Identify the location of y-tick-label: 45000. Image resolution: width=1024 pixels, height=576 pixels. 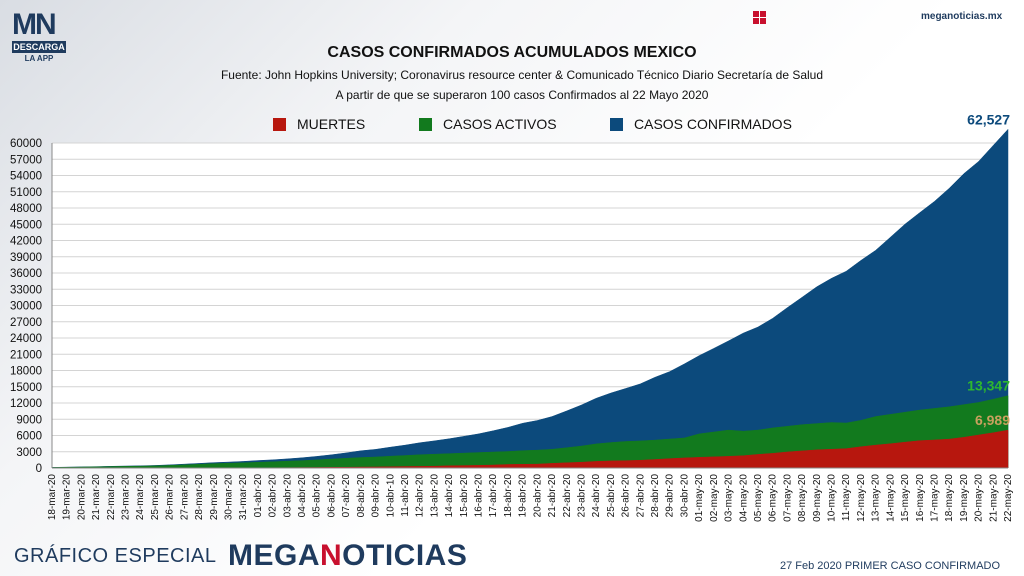
(26, 225).